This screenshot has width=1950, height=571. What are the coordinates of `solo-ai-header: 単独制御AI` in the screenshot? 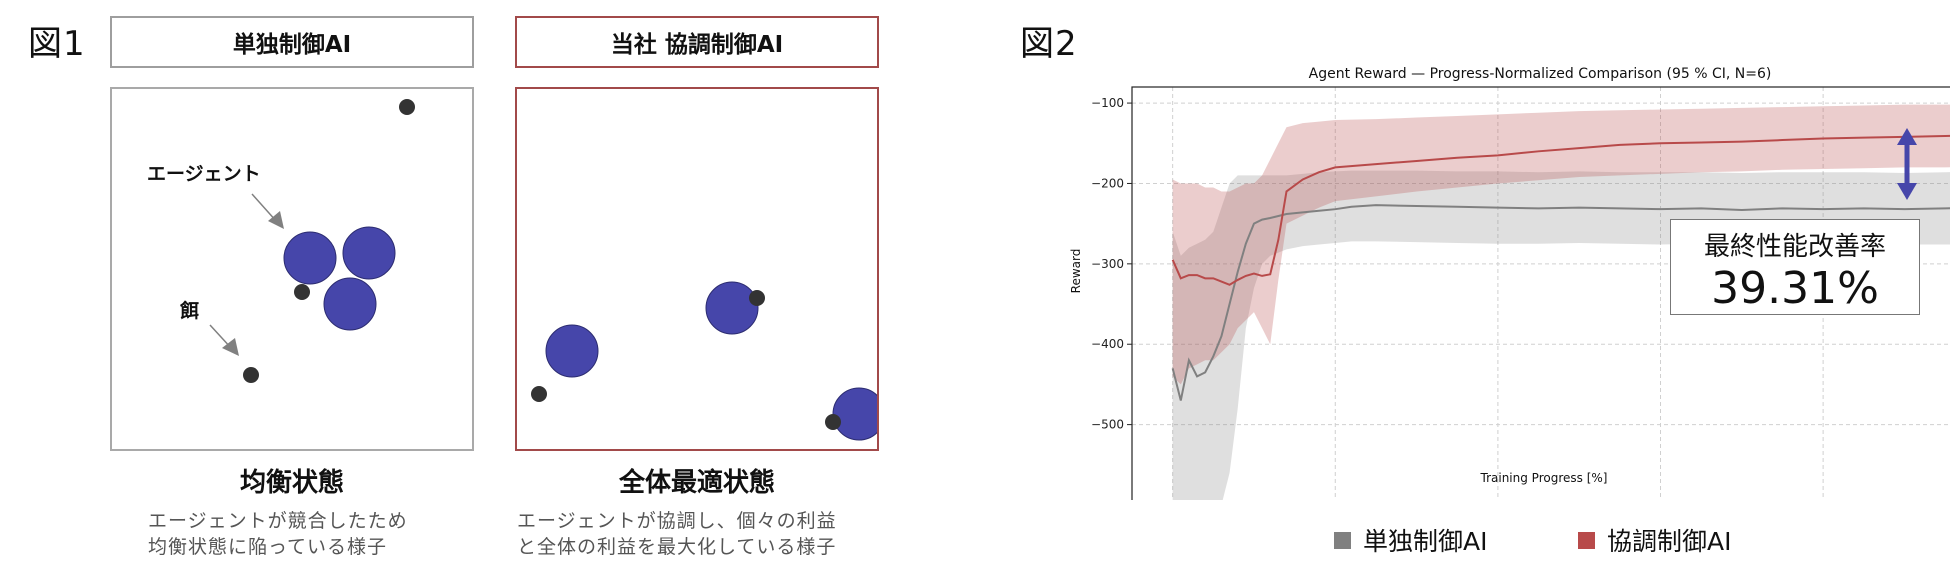 It's located at (292, 42).